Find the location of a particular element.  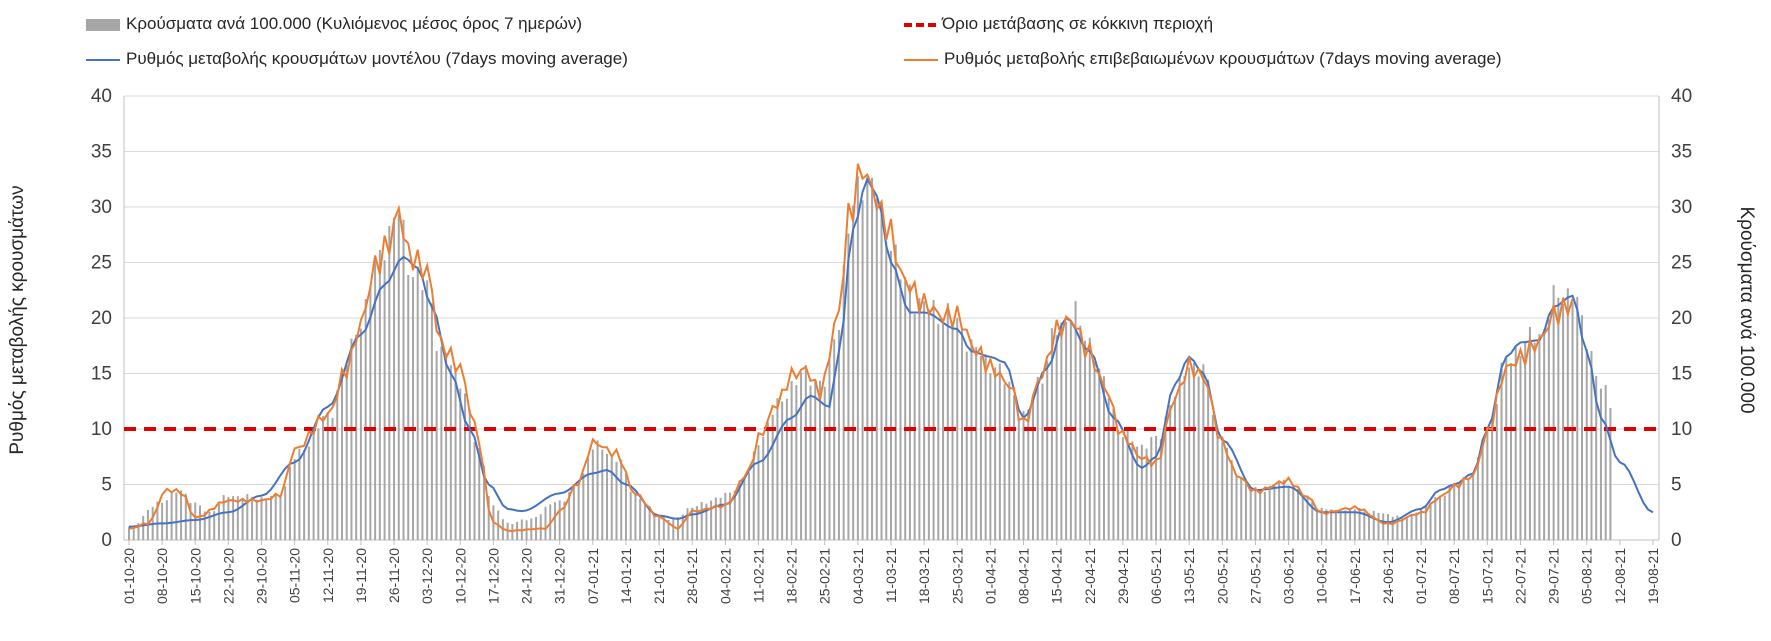

y-tick-label-right: 30 is located at coordinates (1681, 207).